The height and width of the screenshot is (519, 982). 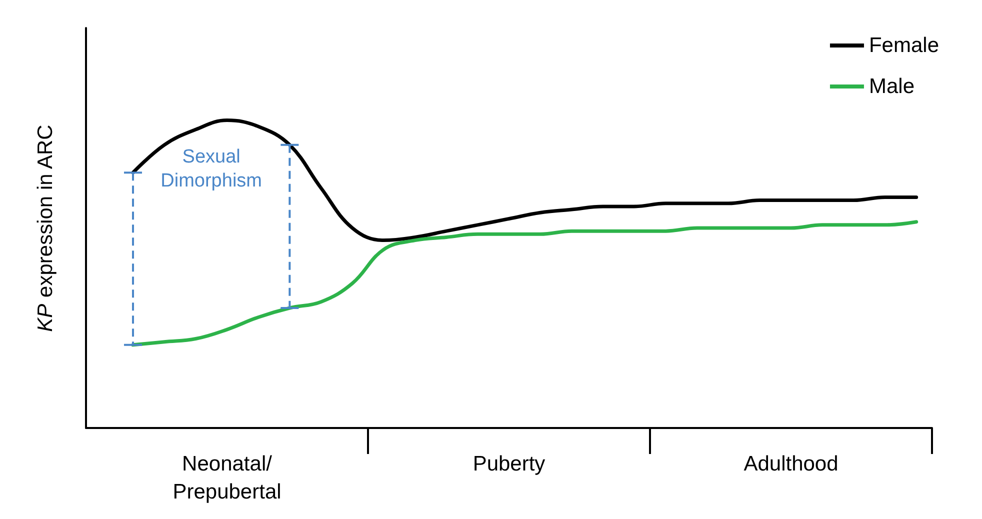 What do you see at coordinates (45, 228) in the screenshot?
I see `y-axis-title: KP expression in ARC` at bounding box center [45, 228].